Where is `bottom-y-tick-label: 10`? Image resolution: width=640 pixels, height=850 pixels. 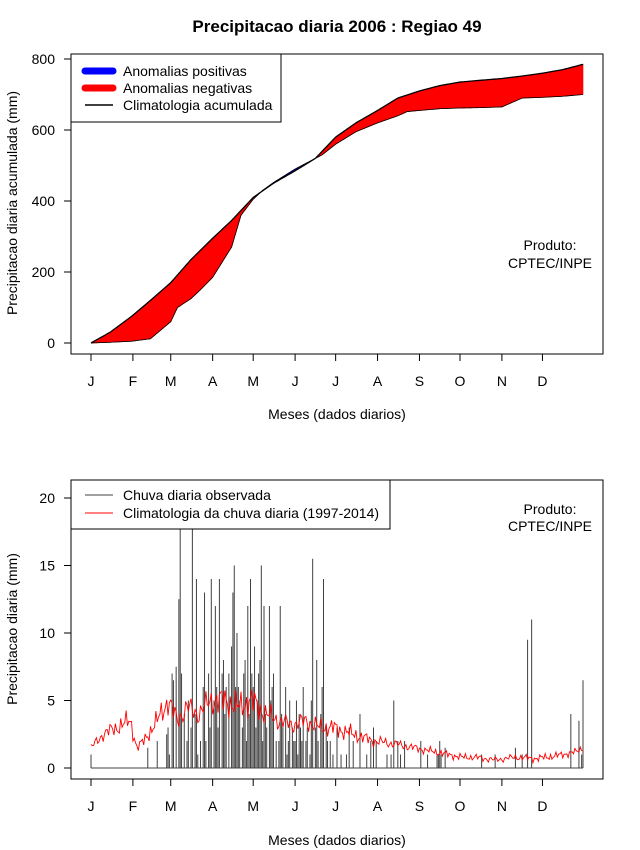 bottom-y-tick-label: 10 is located at coordinates (47, 633).